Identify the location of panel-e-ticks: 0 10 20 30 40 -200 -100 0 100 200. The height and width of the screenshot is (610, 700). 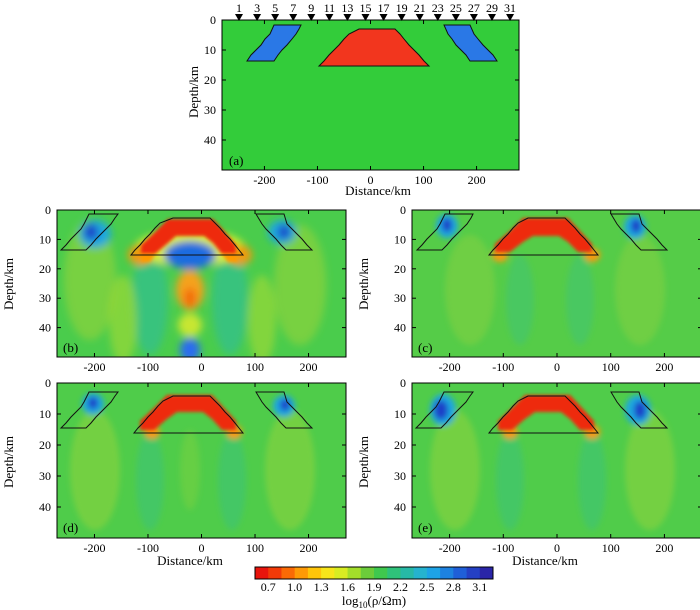
(547, 465).